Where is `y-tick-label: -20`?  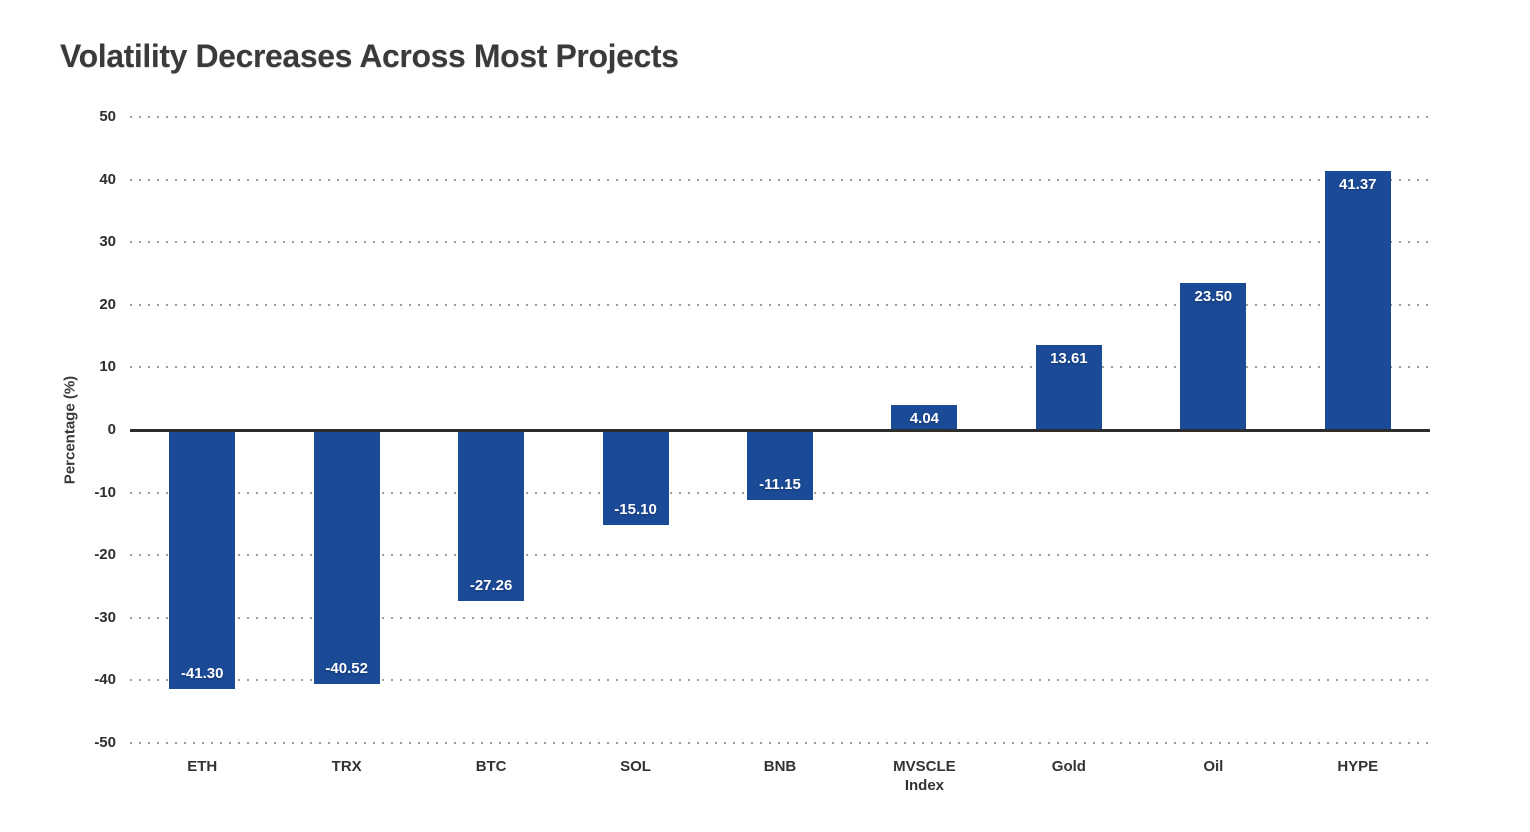 y-tick-label: -20 is located at coordinates (105, 555).